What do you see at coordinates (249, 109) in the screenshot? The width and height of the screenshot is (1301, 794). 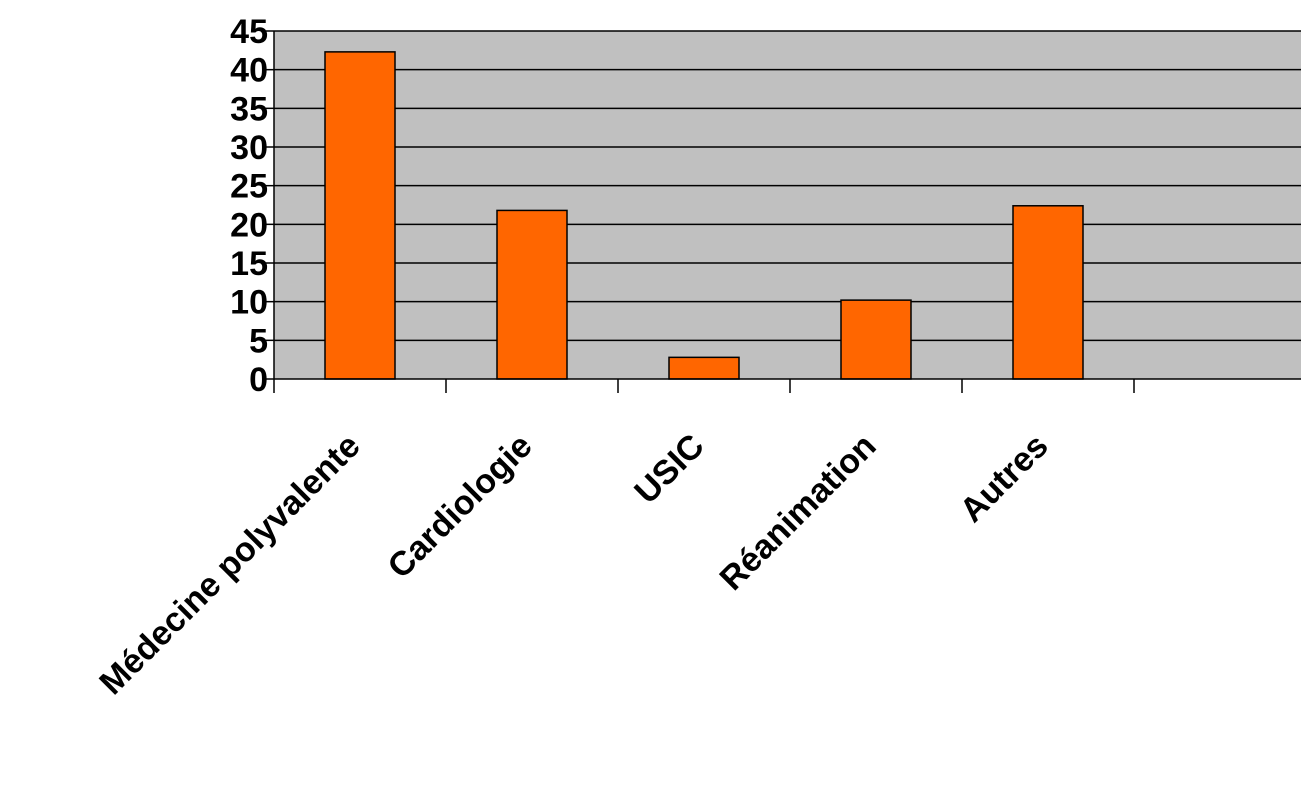 I see `y-tick-label-35: 35` at bounding box center [249, 109].